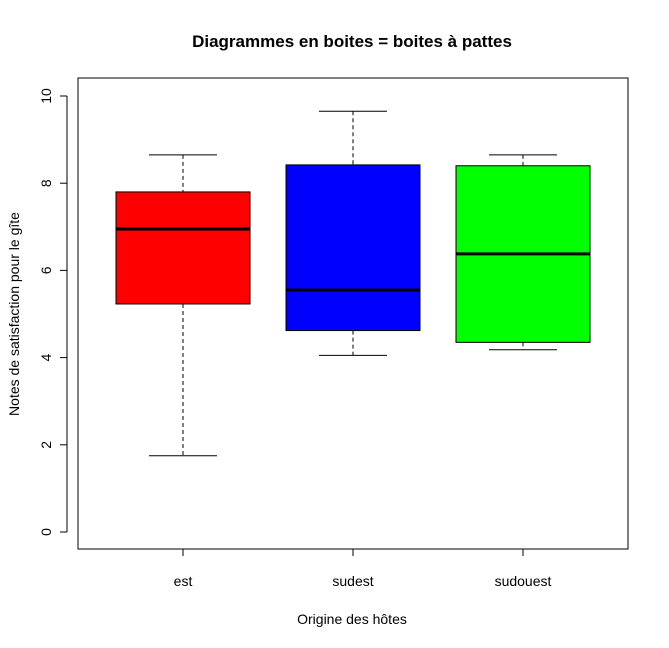 This screenshot has height=648, width=669. Describe the element at coordinates (183, 248) in the screenshot. I see `box-est` at that location.